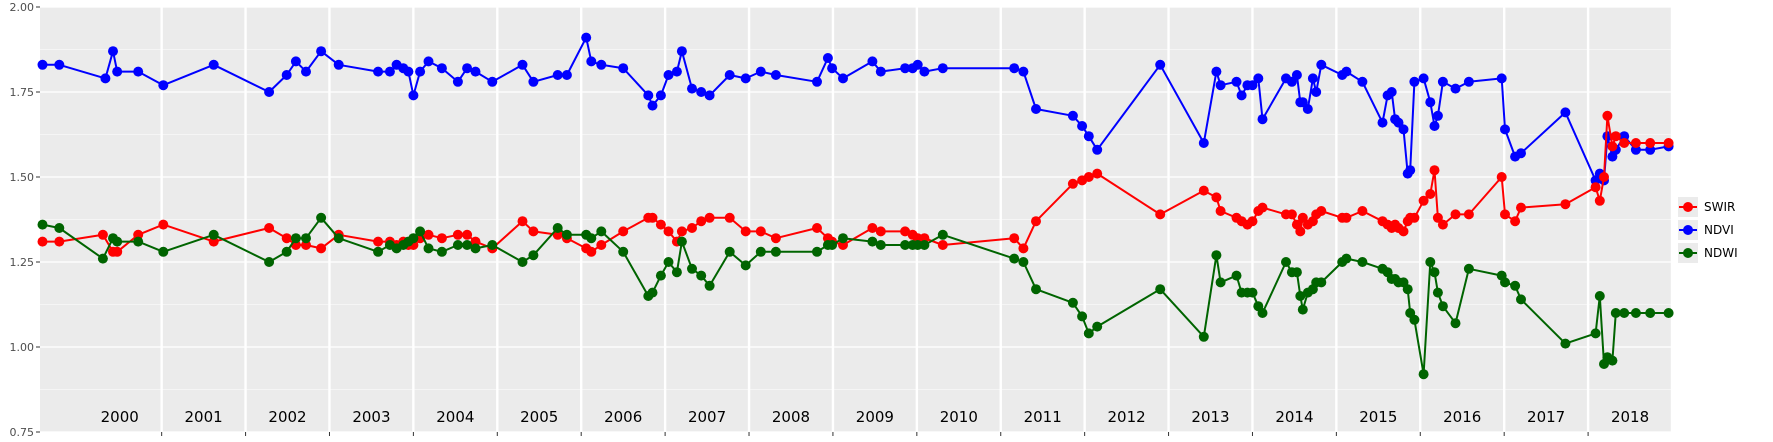  I want to click on year-label: 2017, so click(1546, 417).